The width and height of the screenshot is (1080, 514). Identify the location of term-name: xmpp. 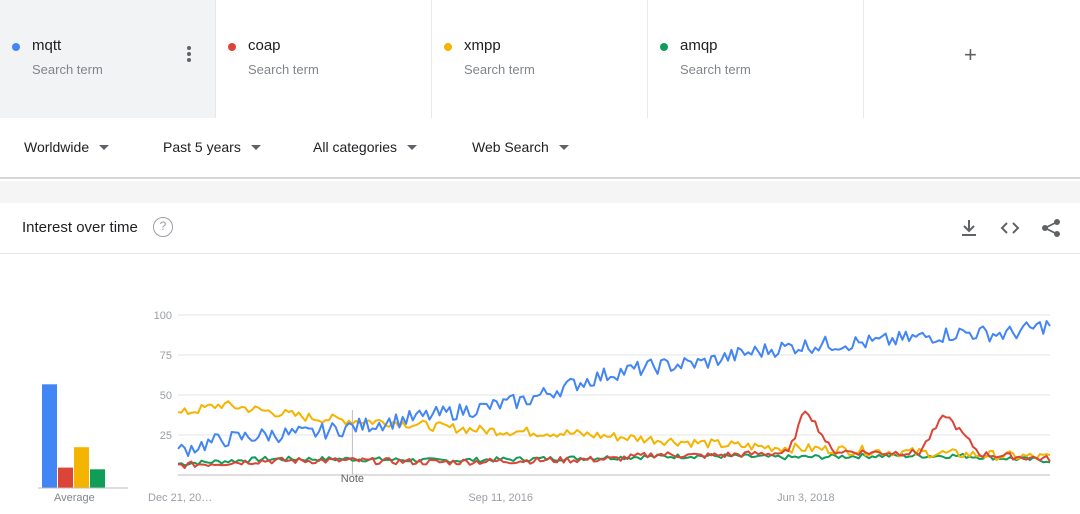
(482, 45).